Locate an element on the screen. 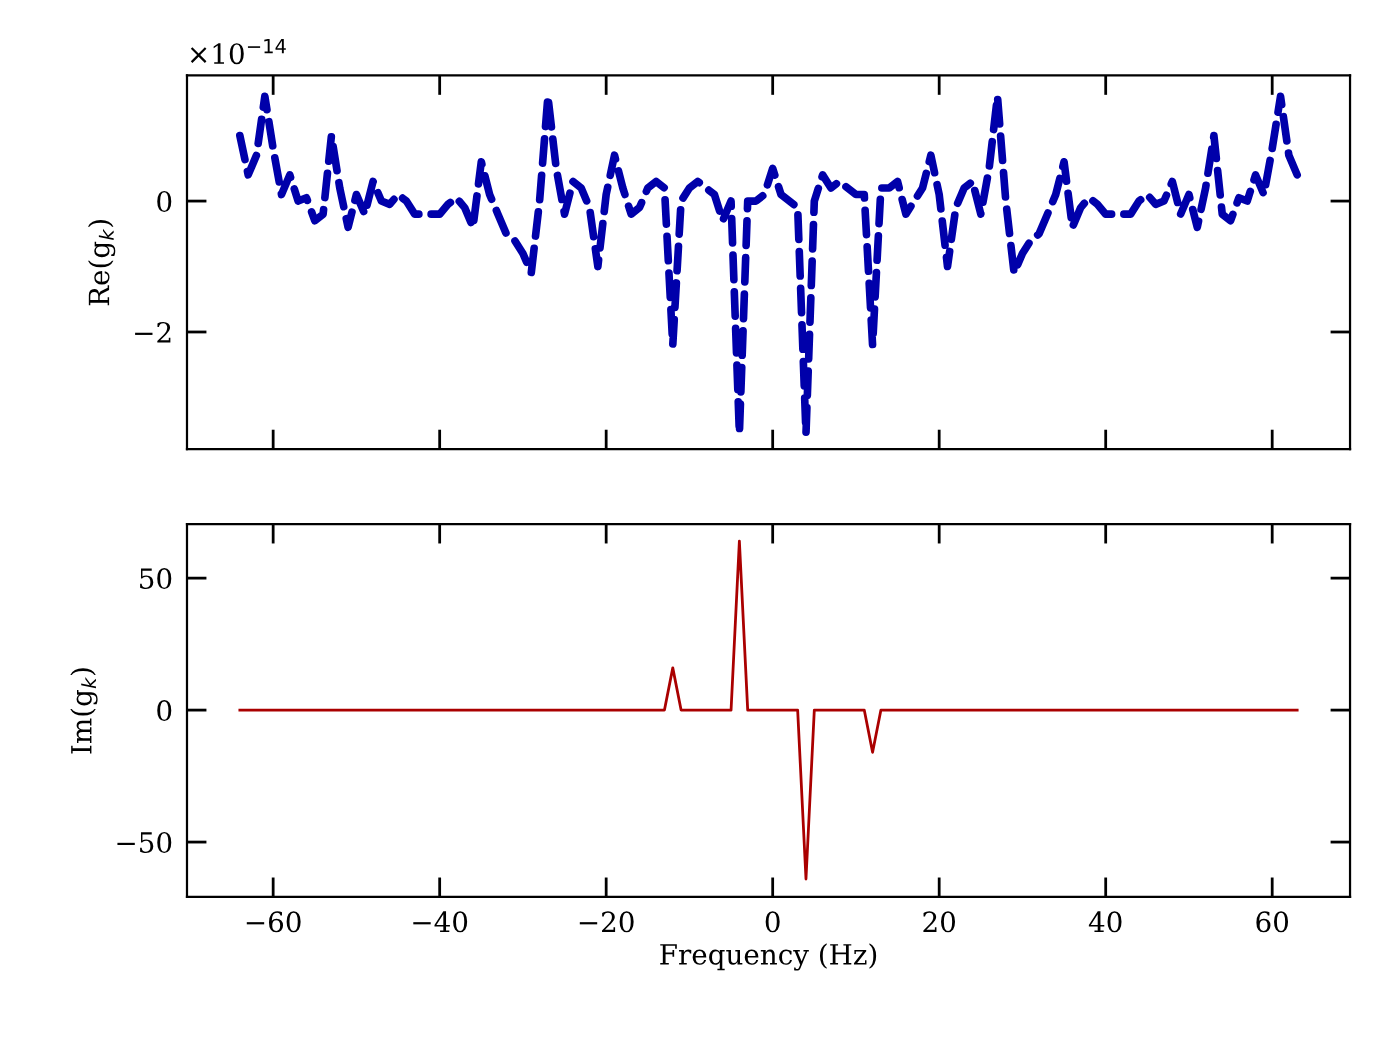  y-tick-label: −2 is located at coordinates (153, 332).